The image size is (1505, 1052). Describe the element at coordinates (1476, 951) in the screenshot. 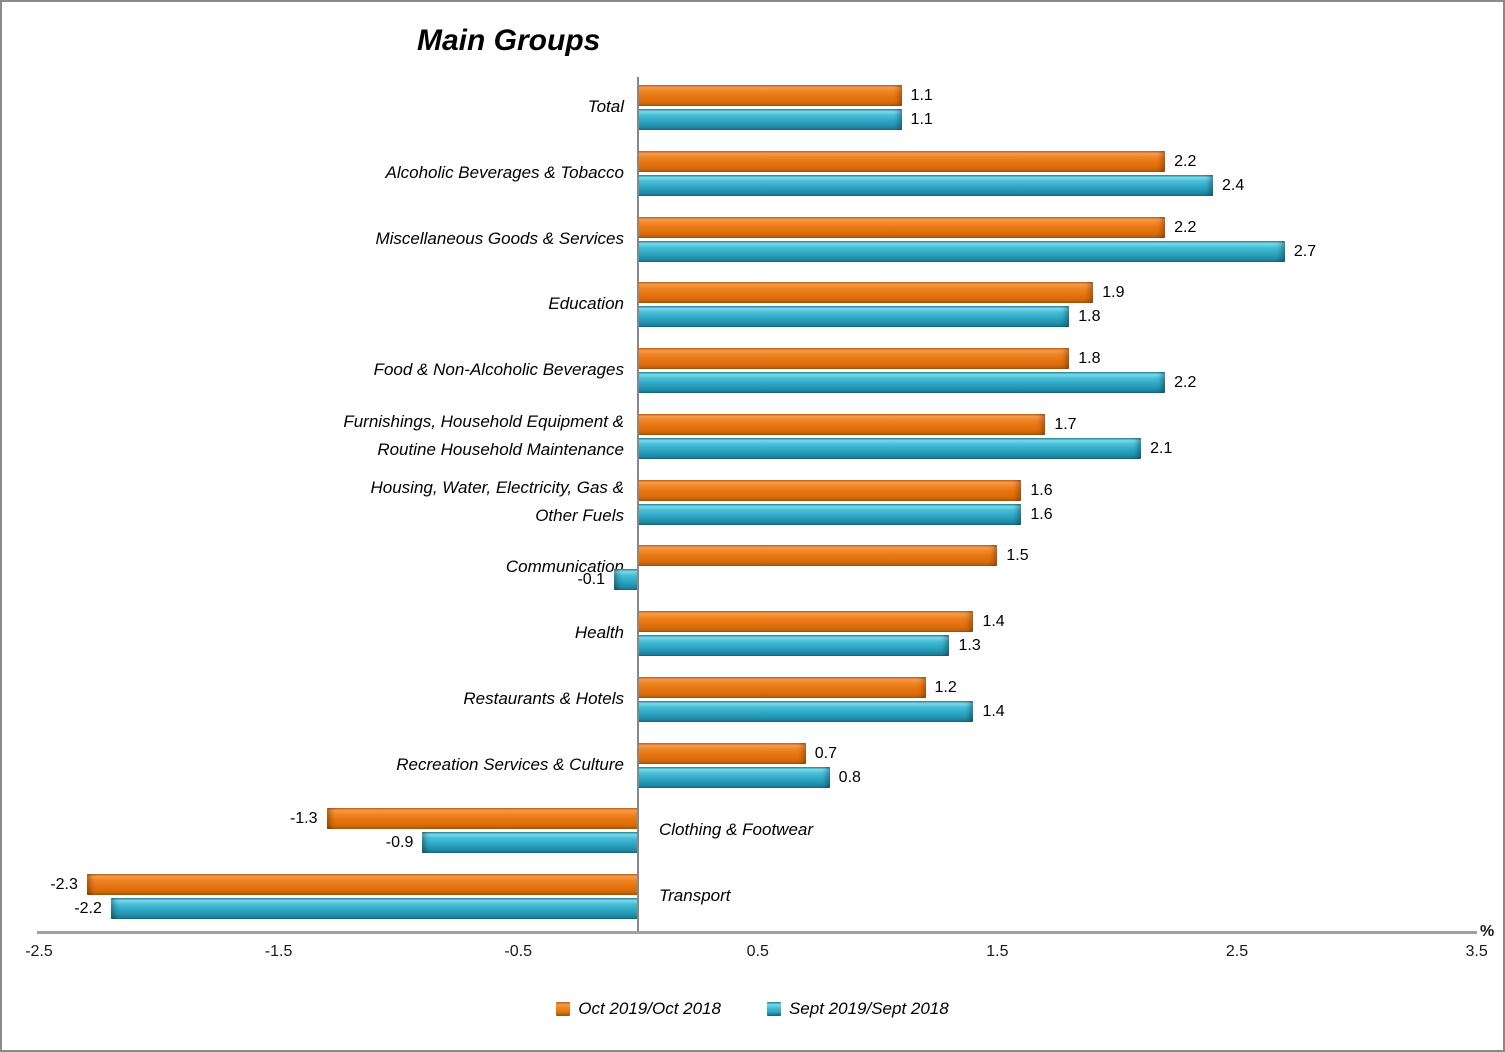

I see `x-tick-label-3.5: 3.5` at that location.